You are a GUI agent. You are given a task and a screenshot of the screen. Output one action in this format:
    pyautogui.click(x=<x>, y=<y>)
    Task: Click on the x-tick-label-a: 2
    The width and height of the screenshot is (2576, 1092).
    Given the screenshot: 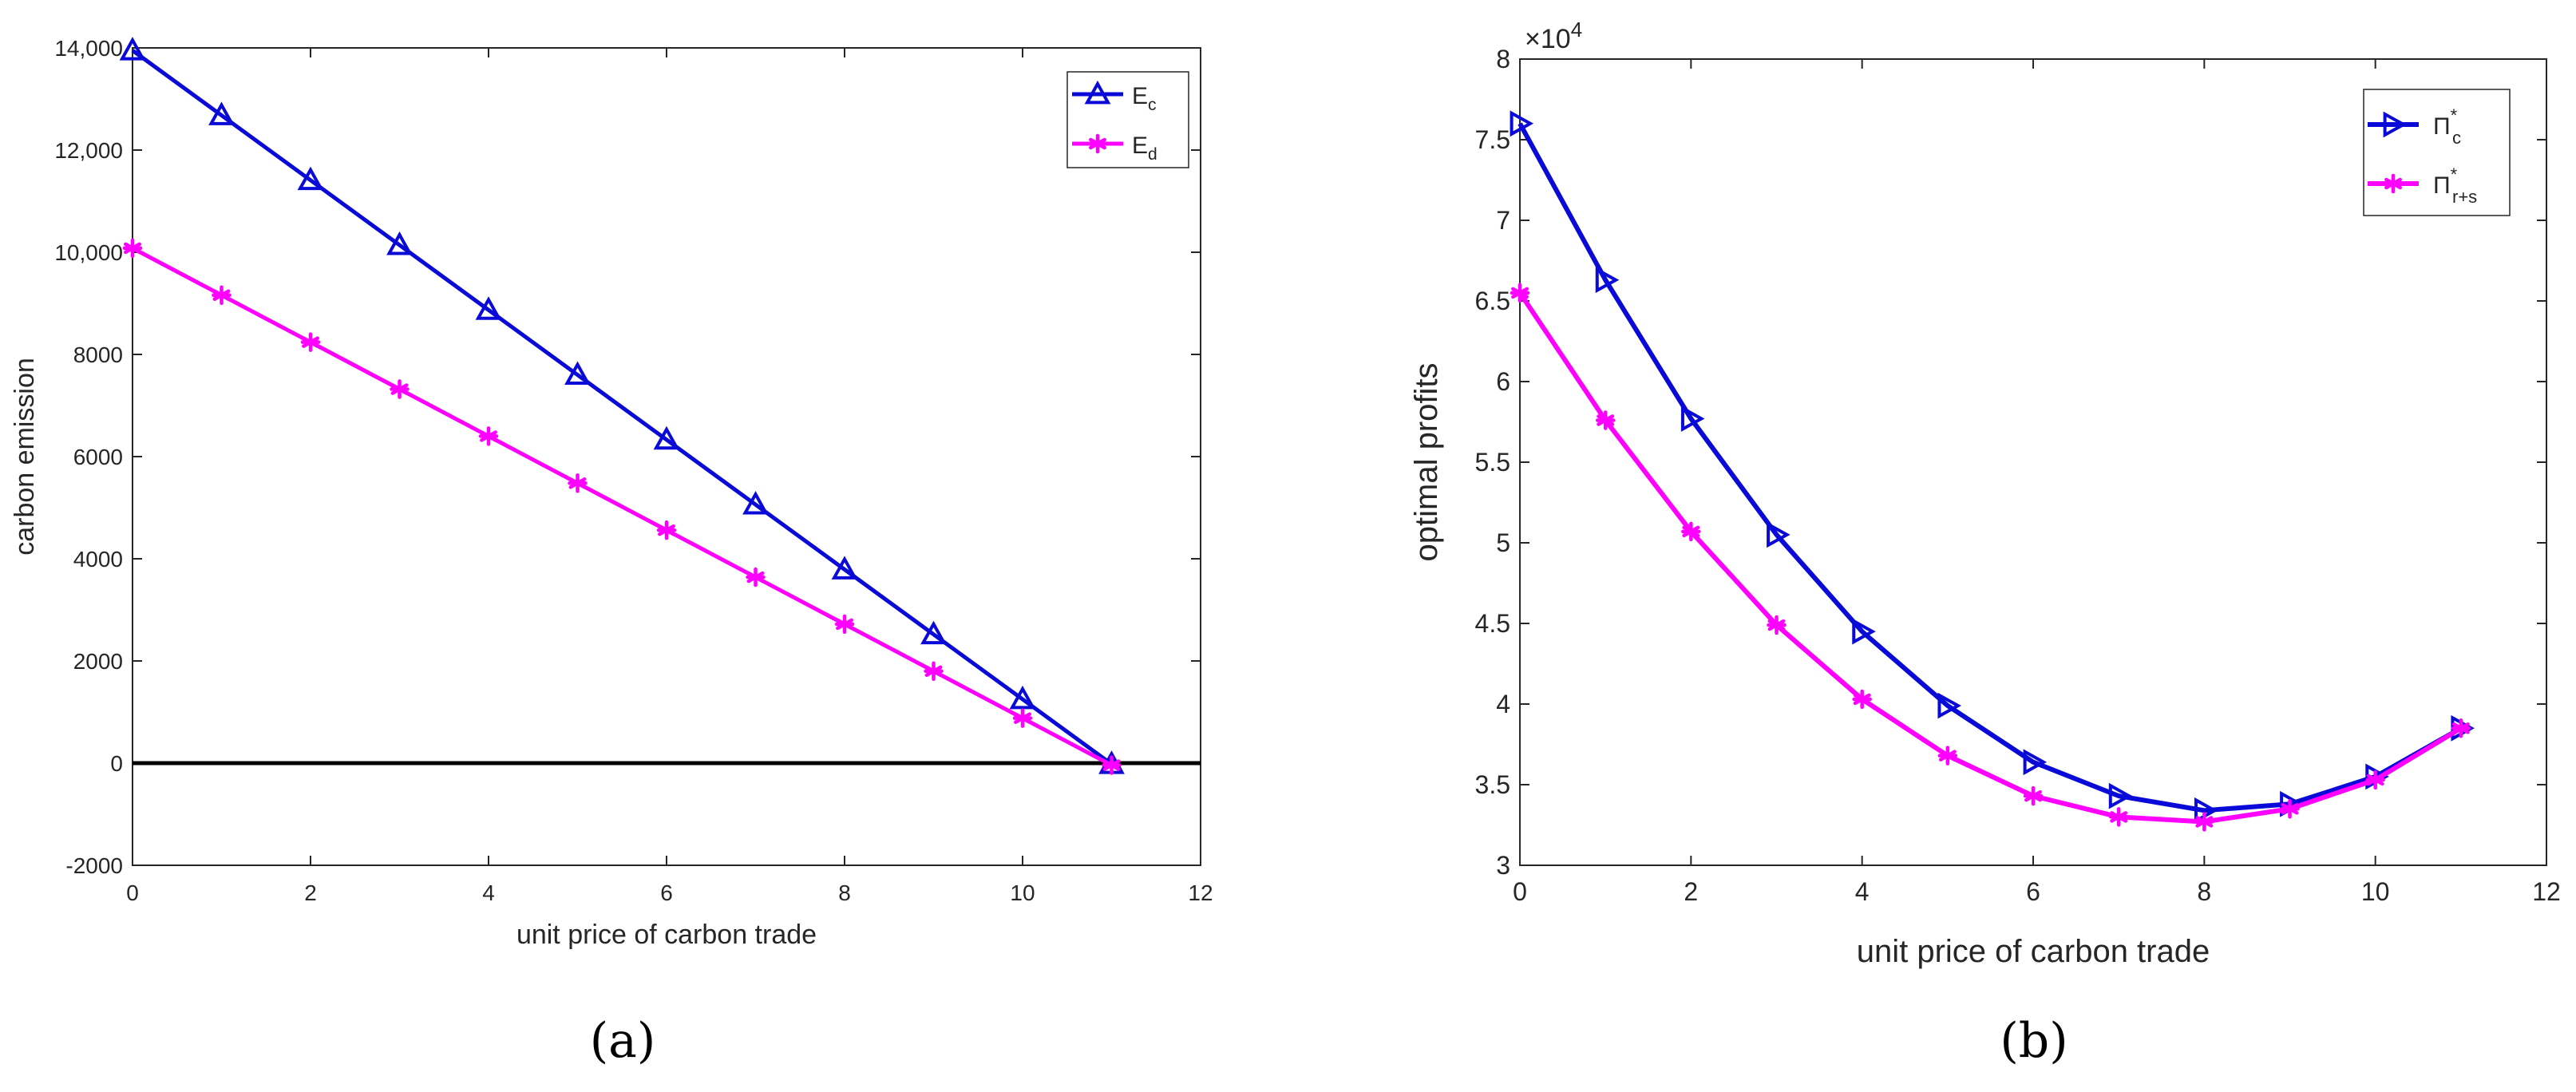 What is the action you would take?
    pyautogui.click(x=310, y=893)
    